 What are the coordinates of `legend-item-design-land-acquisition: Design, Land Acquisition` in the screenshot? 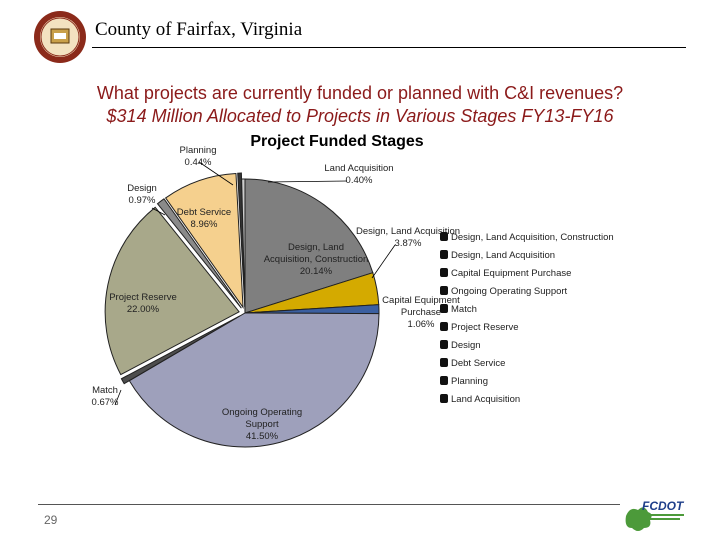 It's located at (503, 255).